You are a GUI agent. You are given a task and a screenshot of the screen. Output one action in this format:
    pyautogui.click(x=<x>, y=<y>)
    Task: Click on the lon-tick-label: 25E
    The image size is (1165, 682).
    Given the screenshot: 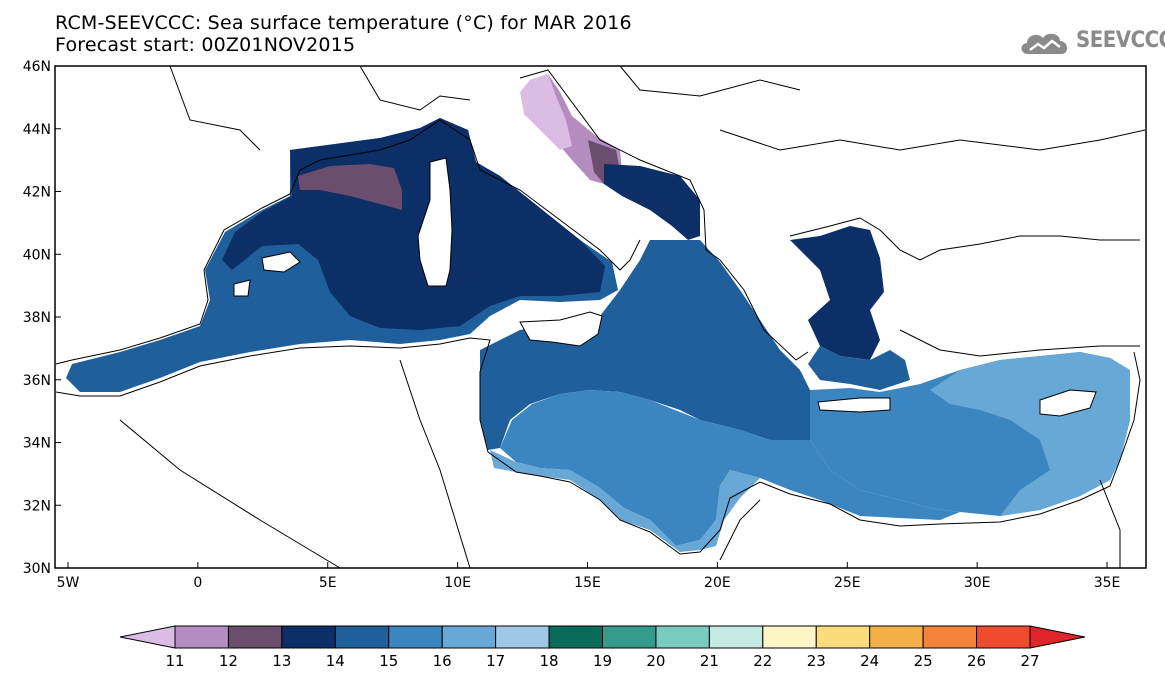 What is the action you would take?
    pyautogui.click(x=847, y=583)
    